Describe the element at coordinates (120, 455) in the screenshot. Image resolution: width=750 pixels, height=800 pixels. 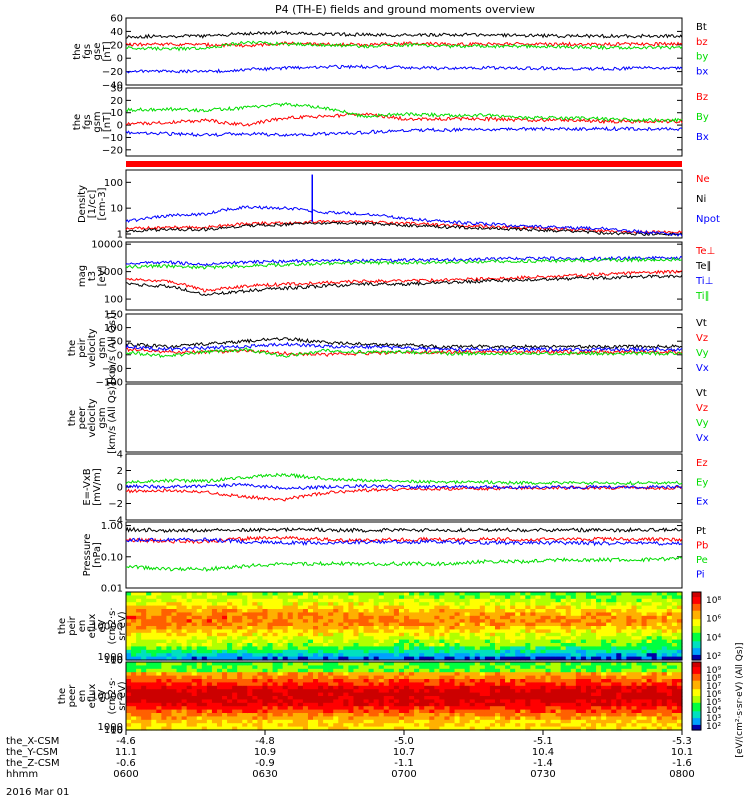
I see `y-tick-label: 4` at that location.